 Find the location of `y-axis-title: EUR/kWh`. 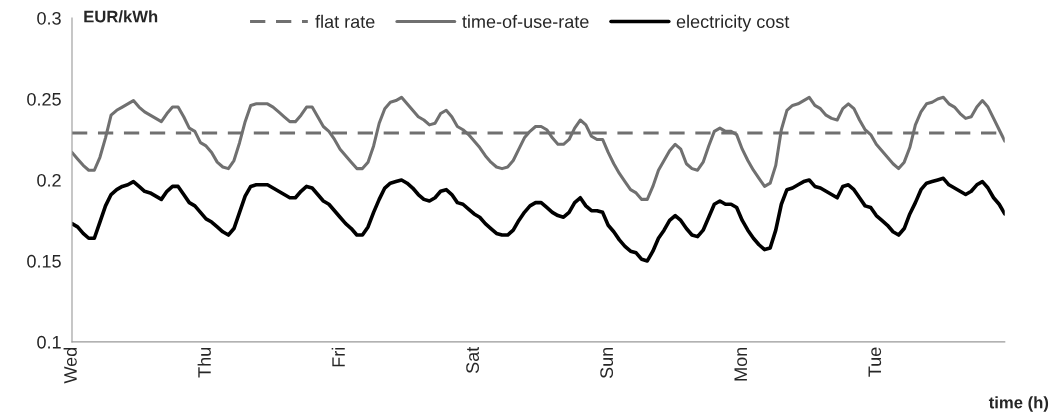

y-axis-title: EUR/kWh is located at coordinates (121, 16).